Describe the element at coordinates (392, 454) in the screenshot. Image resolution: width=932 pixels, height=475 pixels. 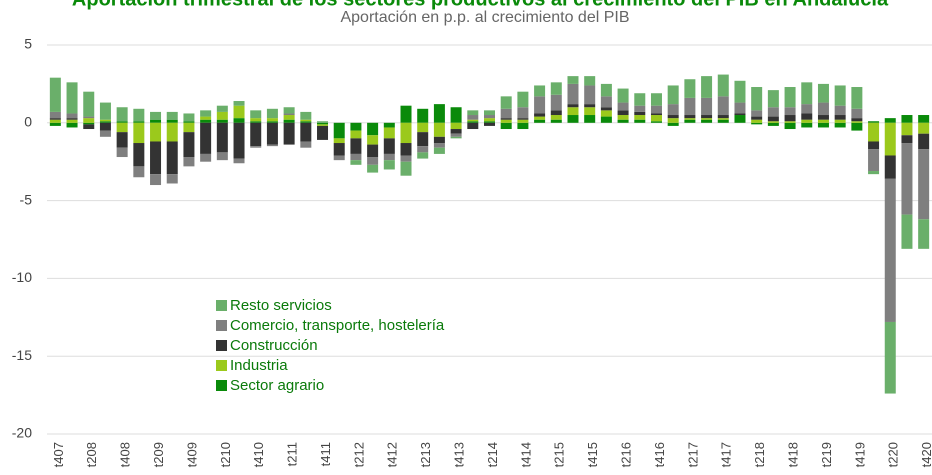
I see `x-tick-label: t412` at that location.